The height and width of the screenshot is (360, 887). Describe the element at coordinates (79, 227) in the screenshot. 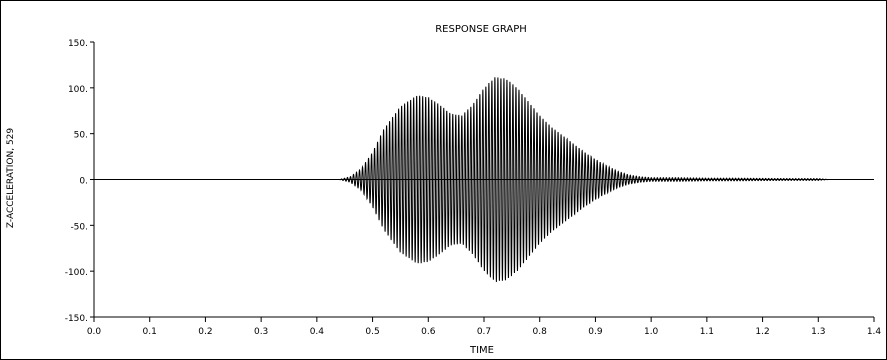

I see `y-tick-label: -50.` at that location.